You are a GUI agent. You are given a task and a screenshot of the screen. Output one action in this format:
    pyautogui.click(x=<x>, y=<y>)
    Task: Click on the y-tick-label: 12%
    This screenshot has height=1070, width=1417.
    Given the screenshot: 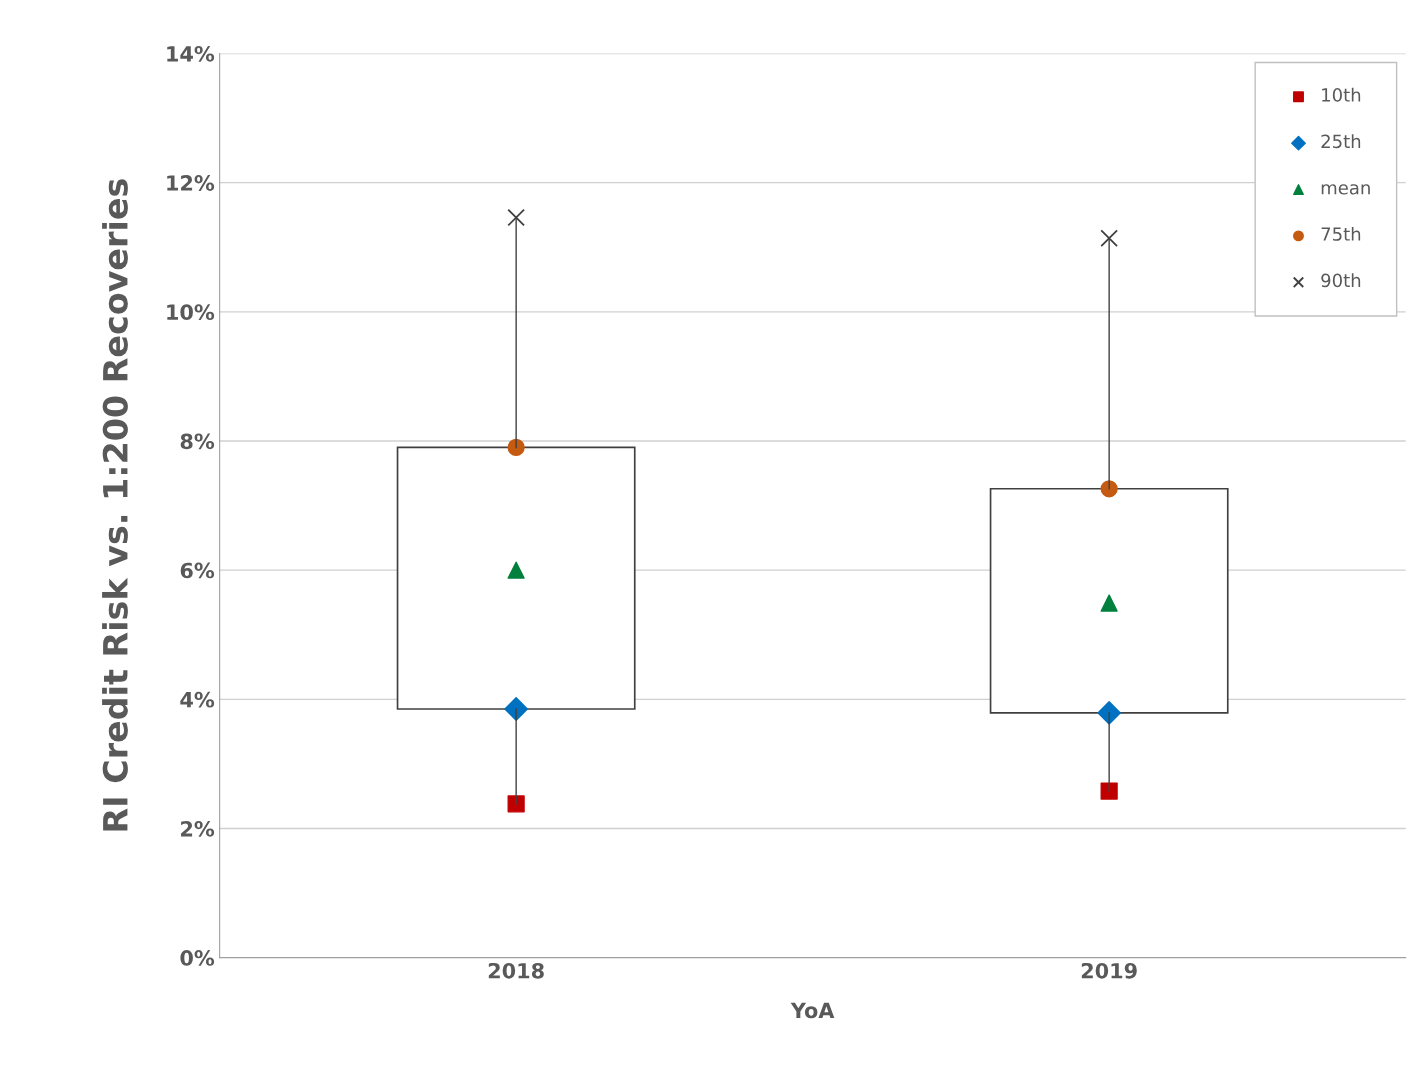 What is the action you would take?
    pyautogui.click(x=191, y=183)
    